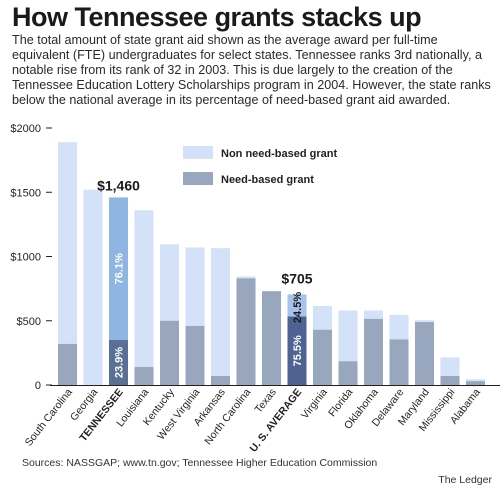  Describe the element at coordinates (399, 362) in the screenshot. I see `bar-need-delaware` at that location.